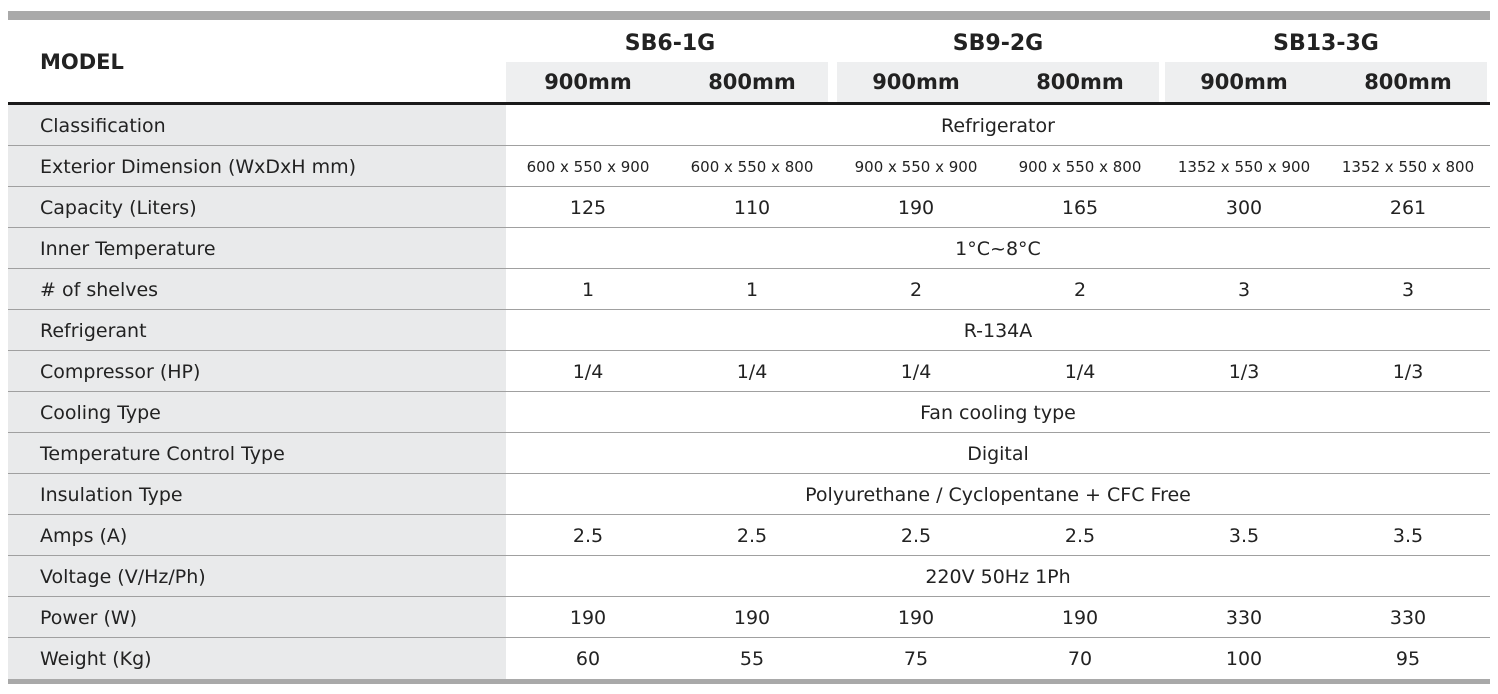 The width and height of the screenshot is (1498, 694). What do you see at coordinates (162, 453) in the screenshot?
I see `row-label: Temperature Control Type` at bounding box center [162, 453].